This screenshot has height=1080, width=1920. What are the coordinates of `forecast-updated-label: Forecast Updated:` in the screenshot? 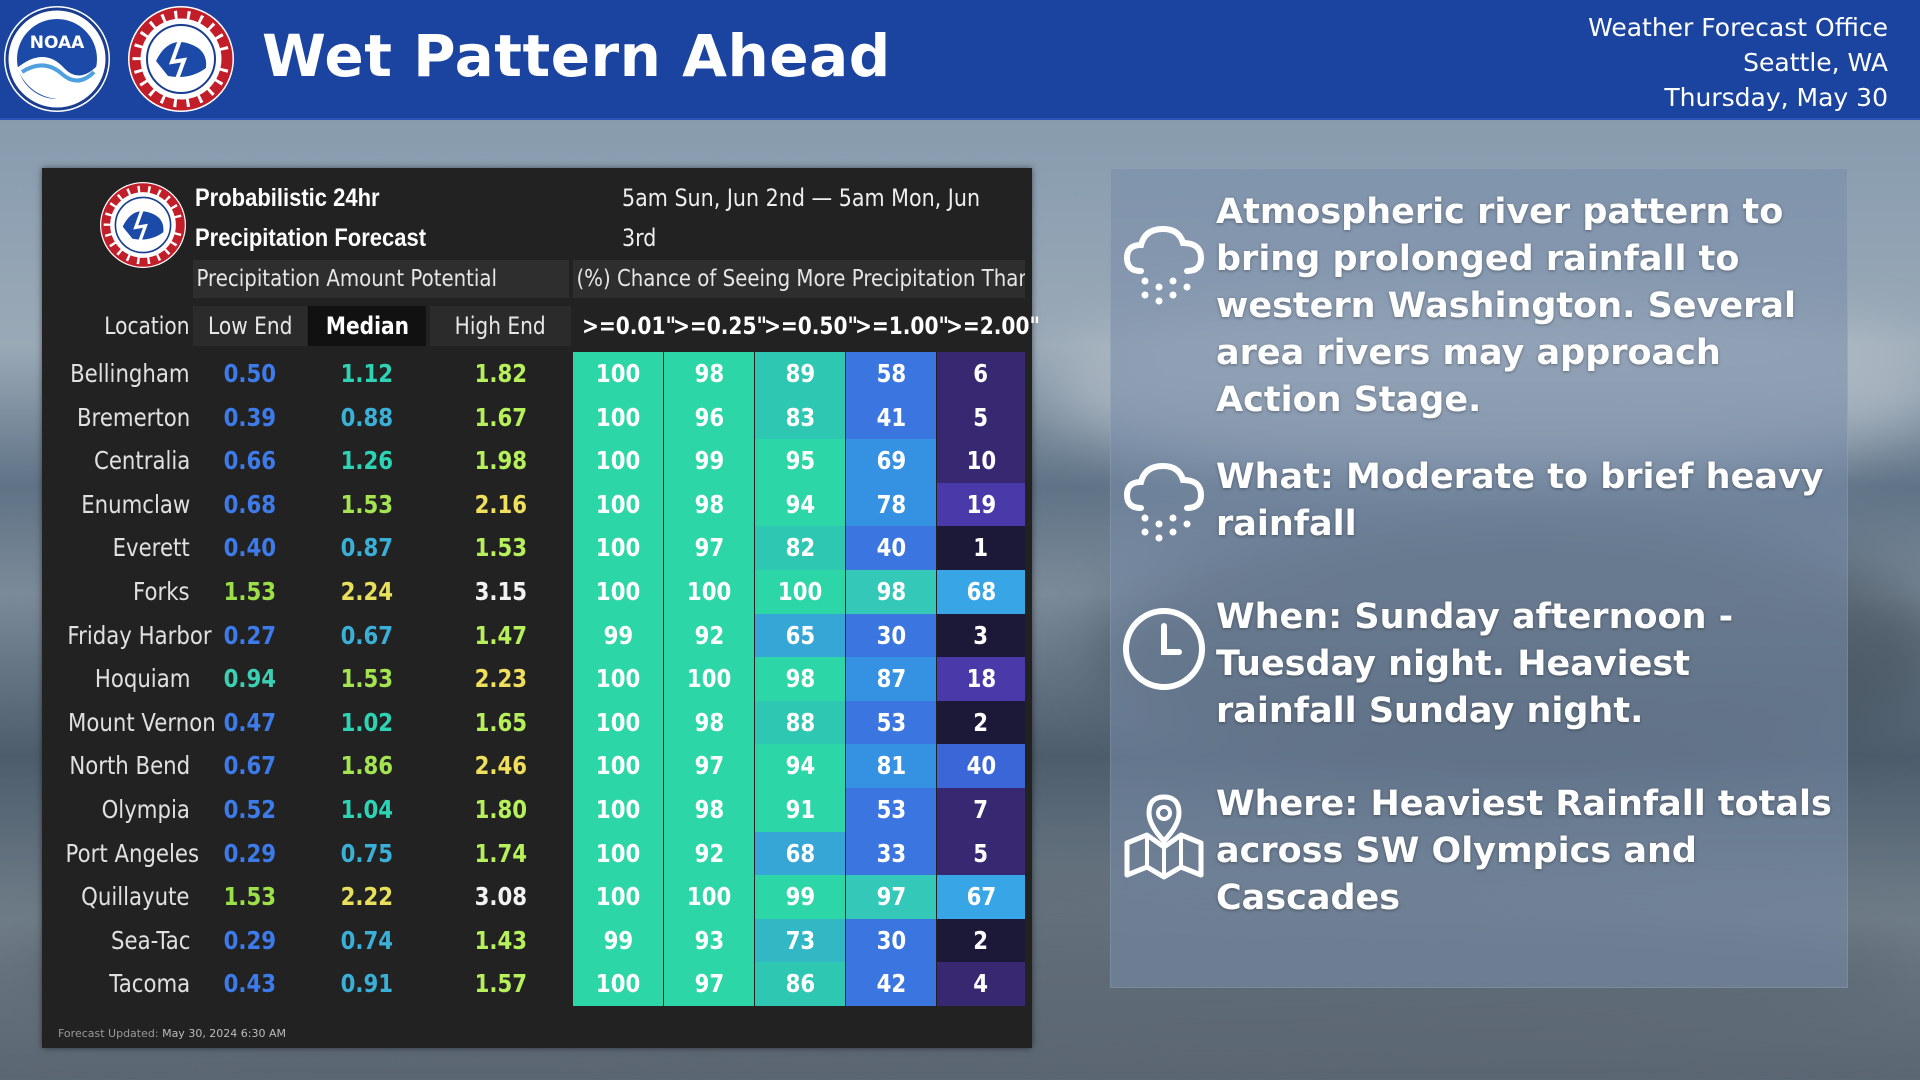 It's located at (108, 1033).